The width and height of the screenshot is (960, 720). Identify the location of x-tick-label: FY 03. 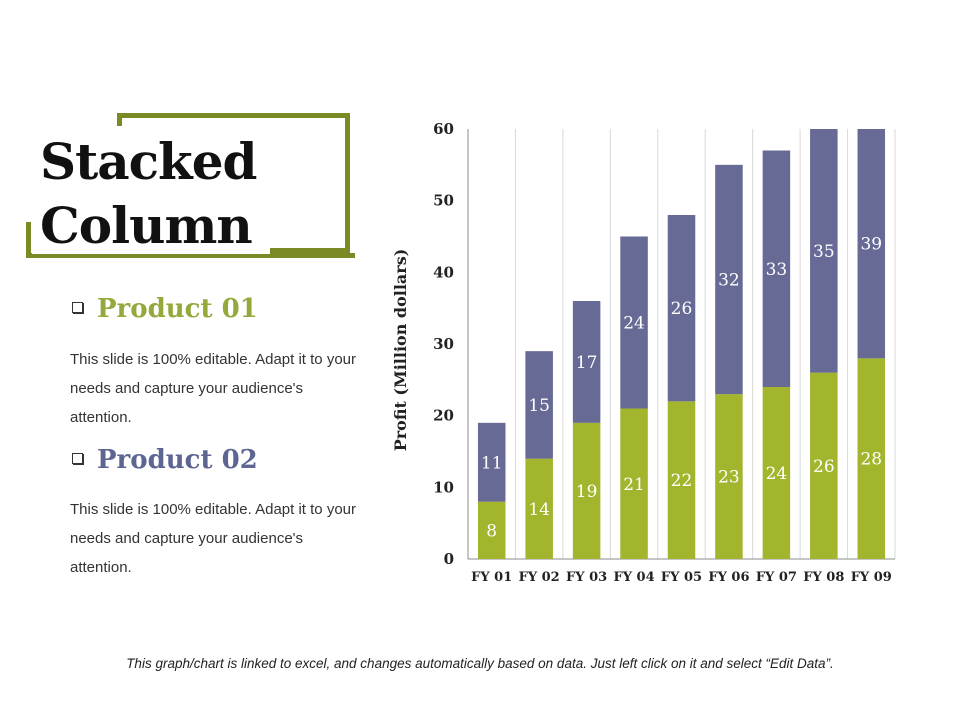
(586, 577).